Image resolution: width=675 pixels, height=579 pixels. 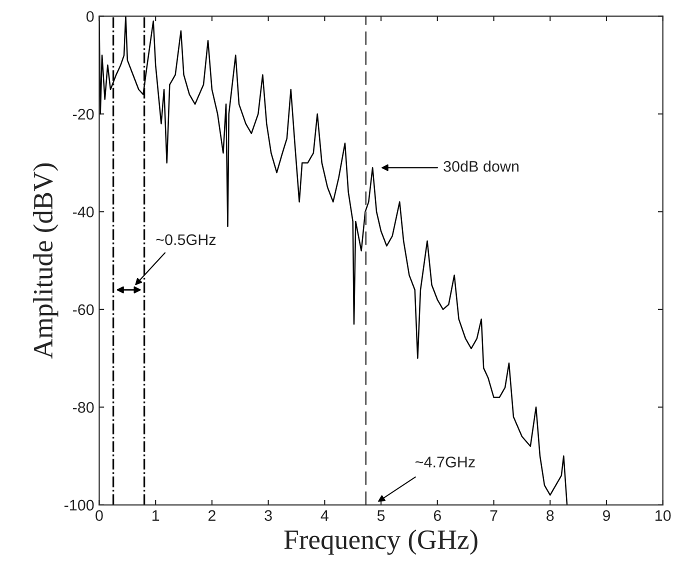 I want to click on x-tick-label: 9, so click(x=606, y=515).